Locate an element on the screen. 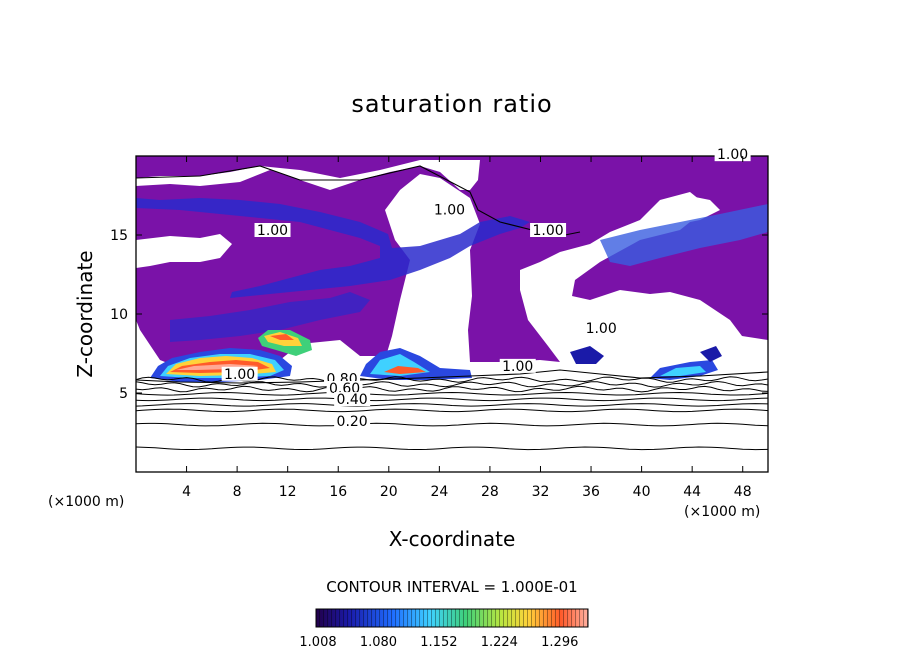  colorbar-labels: 1.008 1.080 1.152 1.224 1.296 is located at coordinates (438, 642).